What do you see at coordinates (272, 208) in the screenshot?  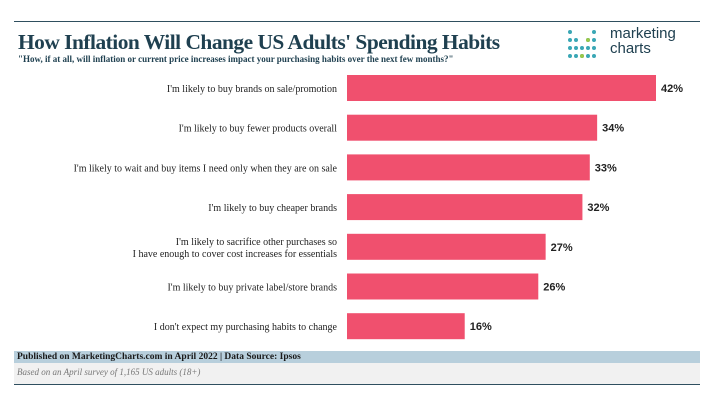 I see `category-label: I'm likely to buy cheaper brands` at bounding box center [272, 208].